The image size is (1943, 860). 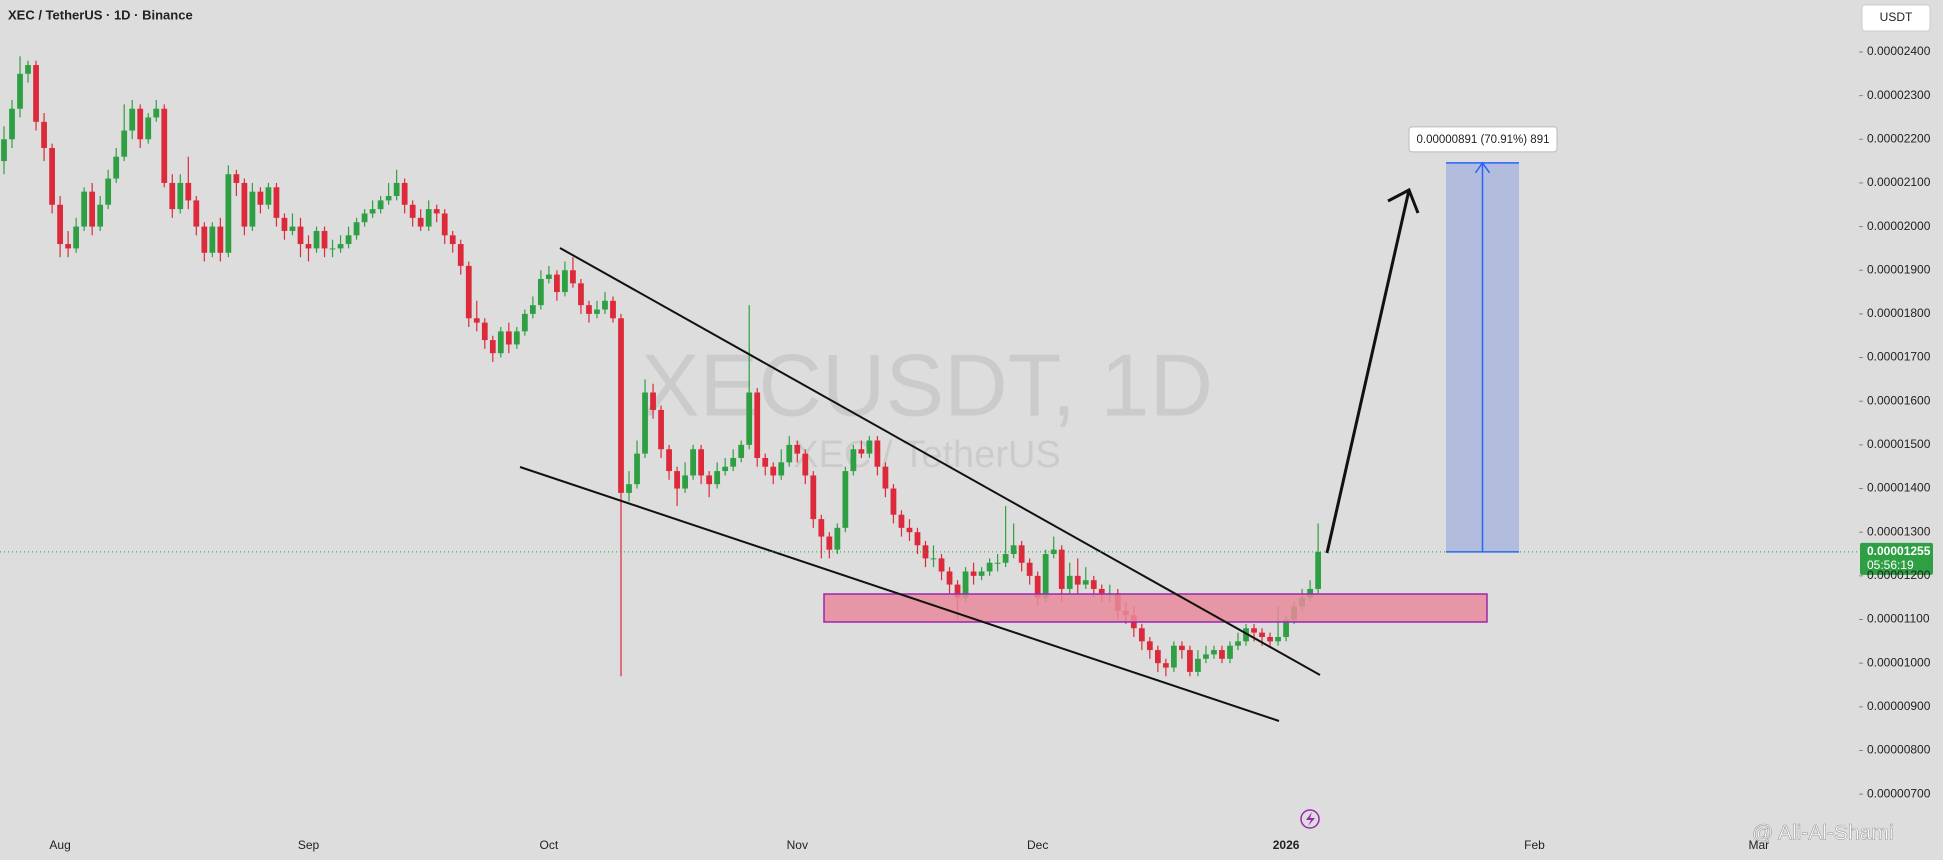 What do you see at coordinates (1899, 444) in the screenshot?
I see `y-tick-label: 0.00001500` at bounding box center [1899, 444].